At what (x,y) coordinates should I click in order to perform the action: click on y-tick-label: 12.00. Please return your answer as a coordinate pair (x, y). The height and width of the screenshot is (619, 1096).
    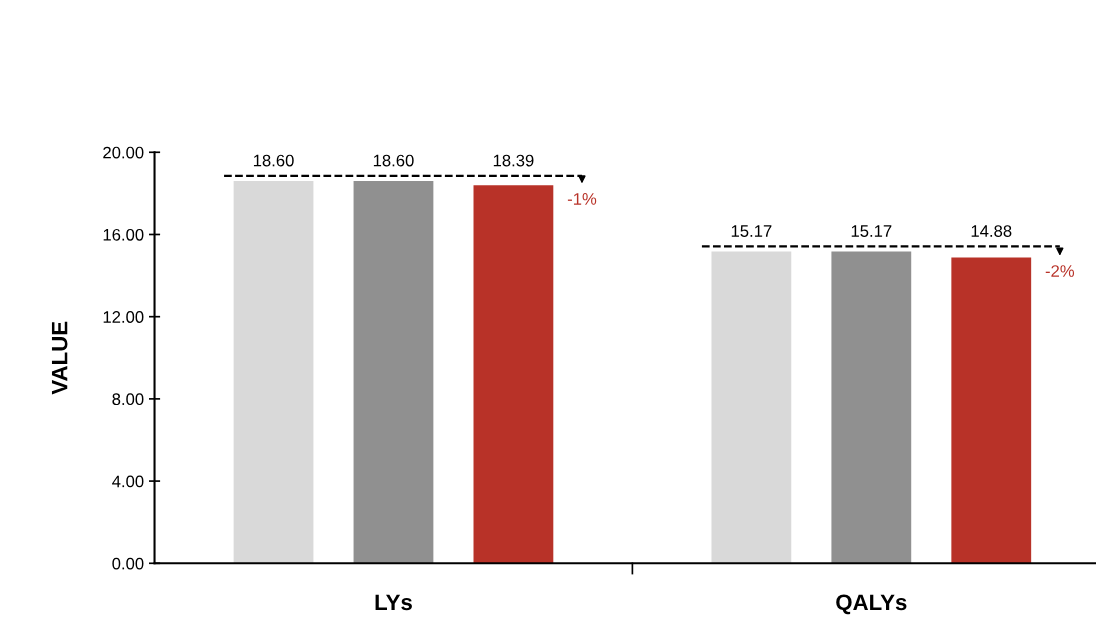
    Looking at the image, I should click on (123, 317).